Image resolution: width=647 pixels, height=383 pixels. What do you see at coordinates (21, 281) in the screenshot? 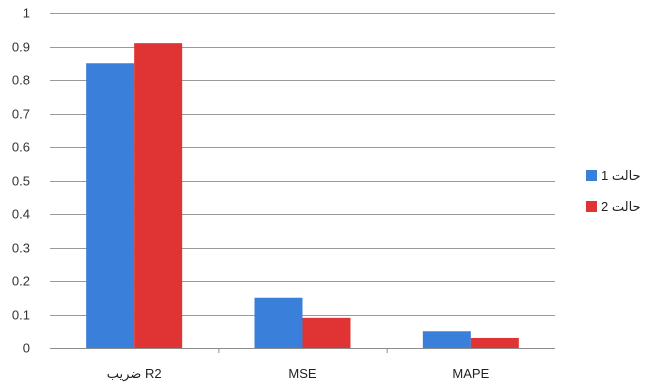
I see `y-tick-label: 0.2` at bounding box center [21, 281].